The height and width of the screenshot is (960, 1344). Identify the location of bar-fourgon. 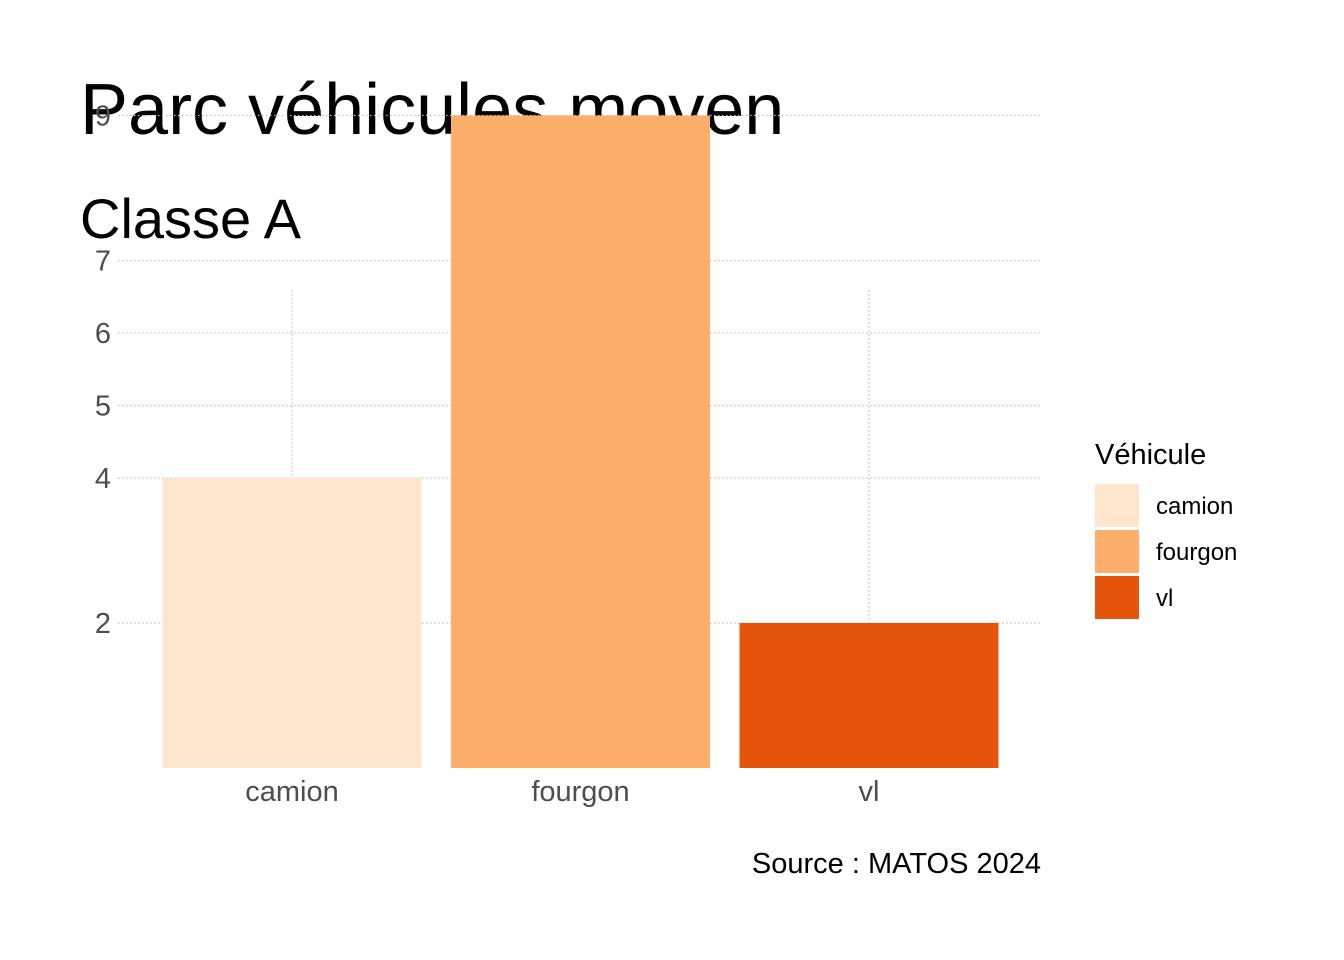
(580, 441).